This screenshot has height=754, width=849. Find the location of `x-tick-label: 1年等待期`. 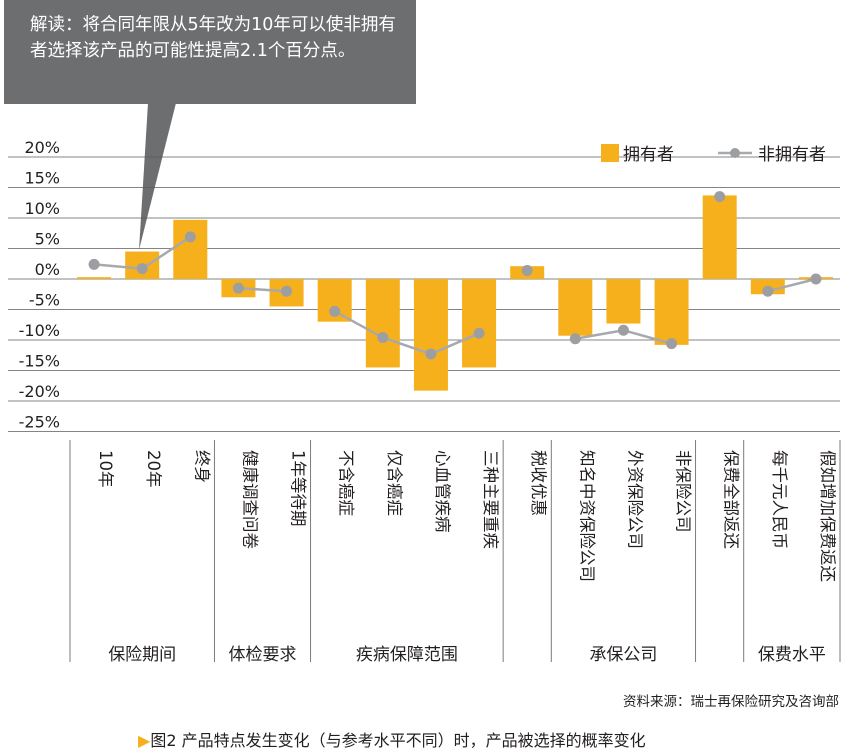

x-tick-label: 1年等待期 is located at coordinates (298, 488).